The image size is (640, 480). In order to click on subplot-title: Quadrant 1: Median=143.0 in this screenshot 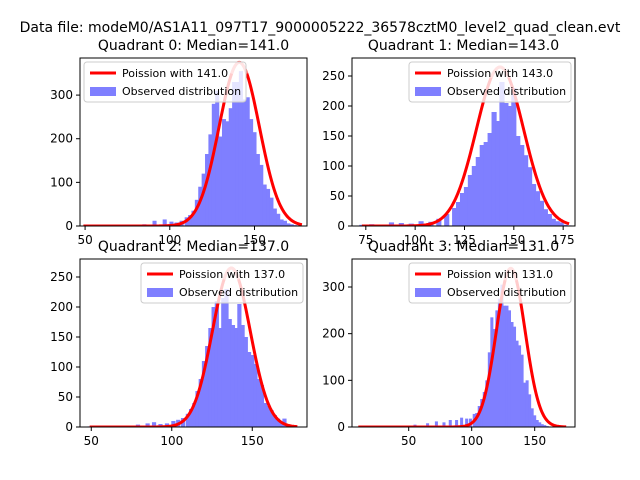, I will do `click(463, 46)`.